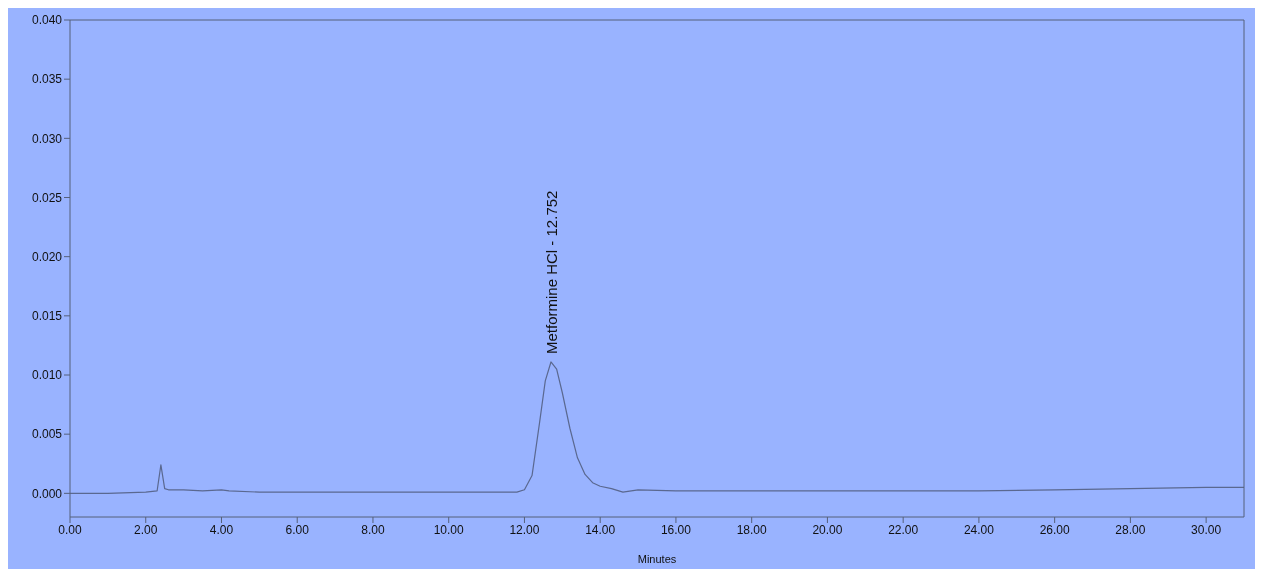 The height and width of the screenshot is (577, 1263). I want to click on x-tick-label: 14.00, so click(600, 529).